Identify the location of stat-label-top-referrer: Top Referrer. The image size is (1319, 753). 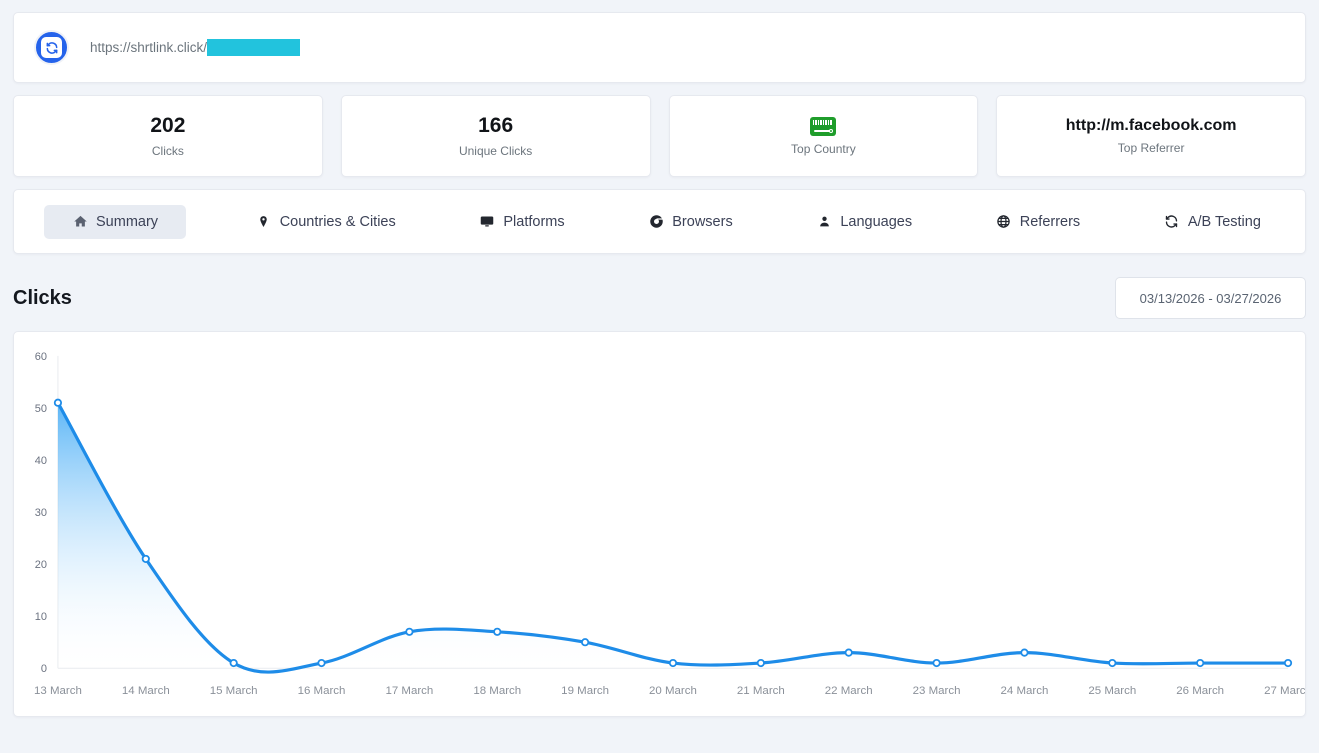
(1151, 148).